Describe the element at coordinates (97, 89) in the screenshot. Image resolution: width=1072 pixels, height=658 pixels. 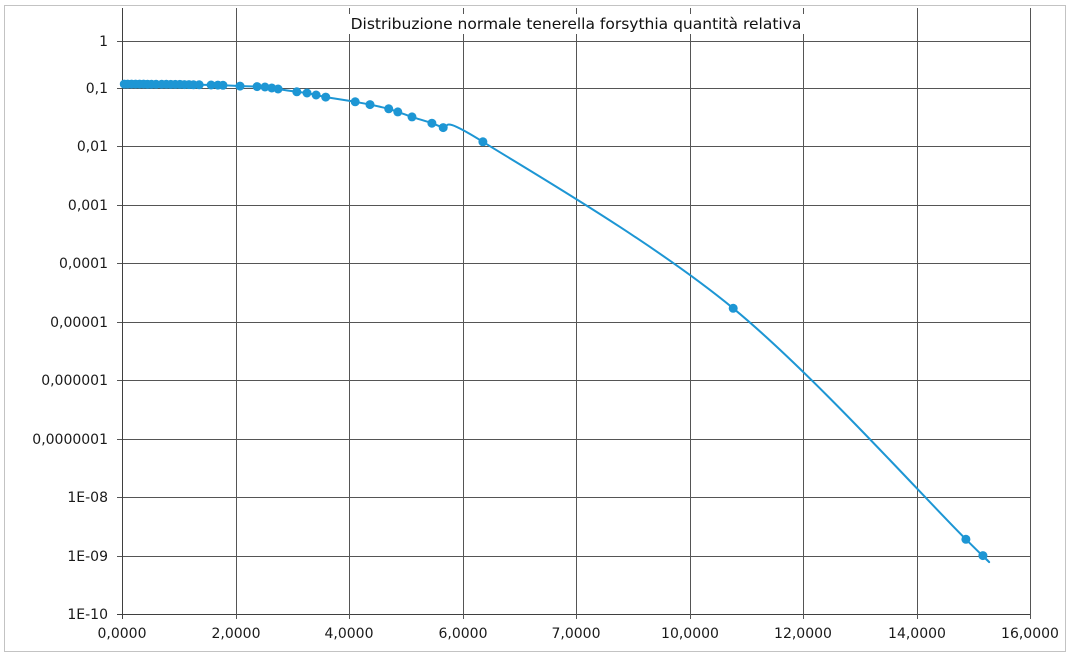
I see `y-tick-label: 0,1` at that location.